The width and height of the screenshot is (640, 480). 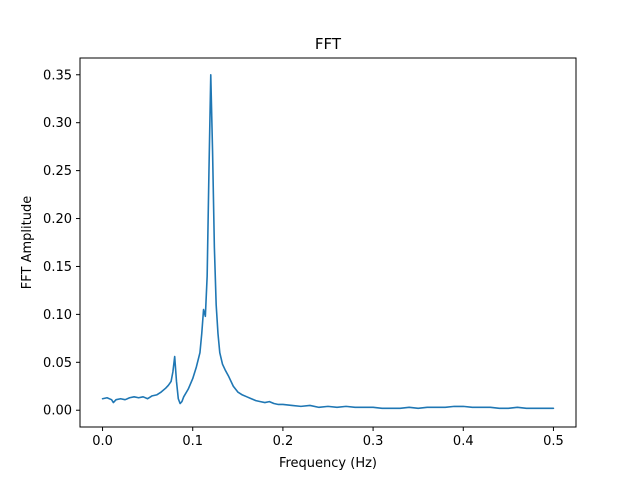 I want to click on y-tick-label: 0.00, so click(x=57, y=411).